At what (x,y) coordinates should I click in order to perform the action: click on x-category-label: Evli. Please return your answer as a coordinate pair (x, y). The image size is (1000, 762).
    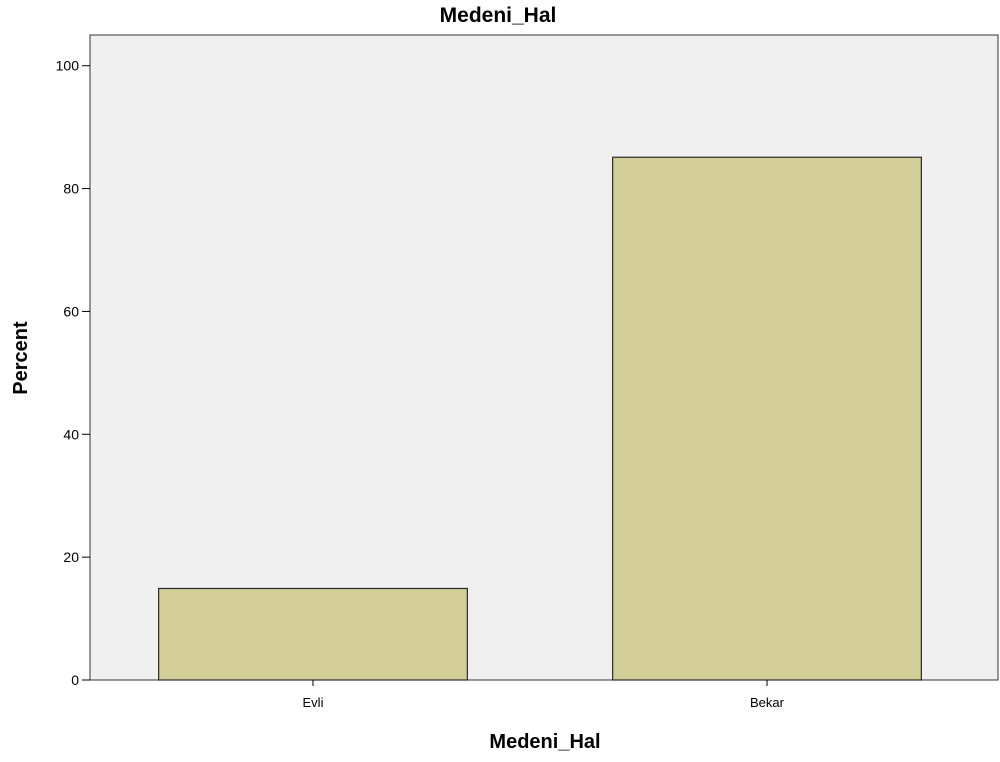
    Looking at the image, I should click on (313, 702).